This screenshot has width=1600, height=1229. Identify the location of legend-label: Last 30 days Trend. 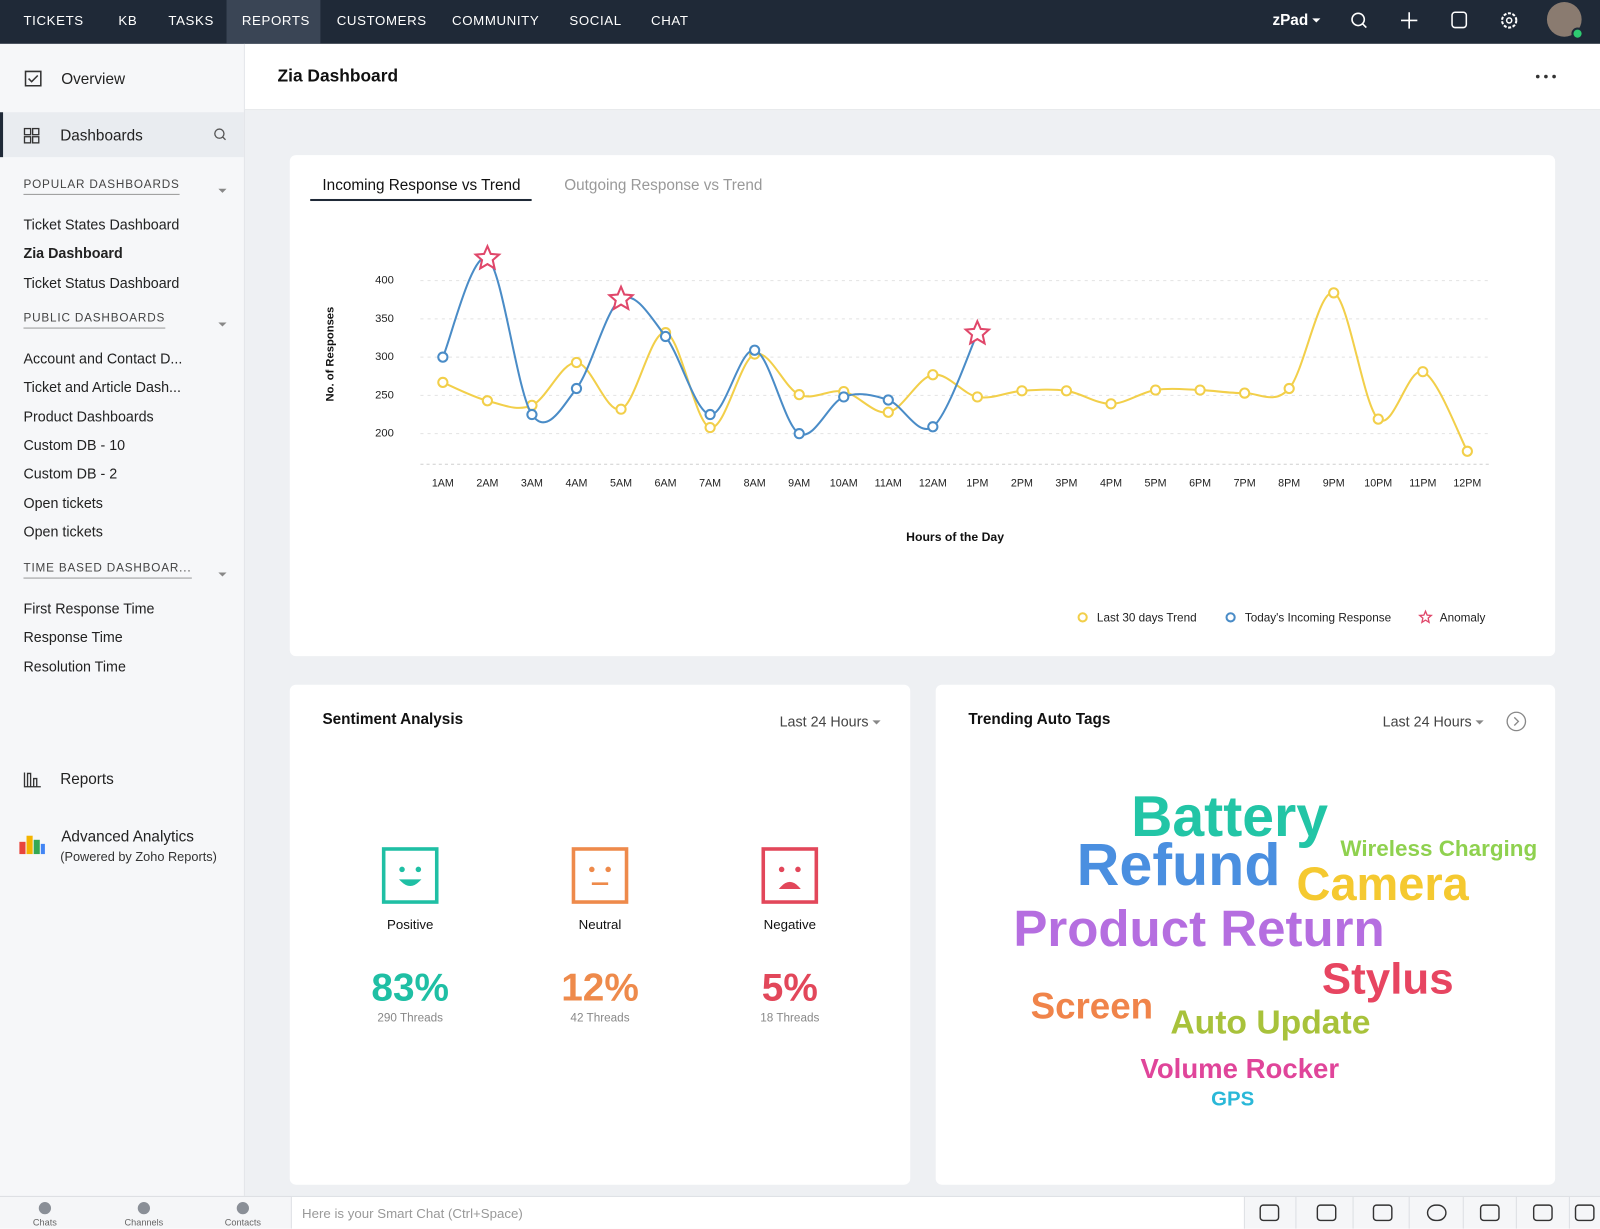
(1147, 617).